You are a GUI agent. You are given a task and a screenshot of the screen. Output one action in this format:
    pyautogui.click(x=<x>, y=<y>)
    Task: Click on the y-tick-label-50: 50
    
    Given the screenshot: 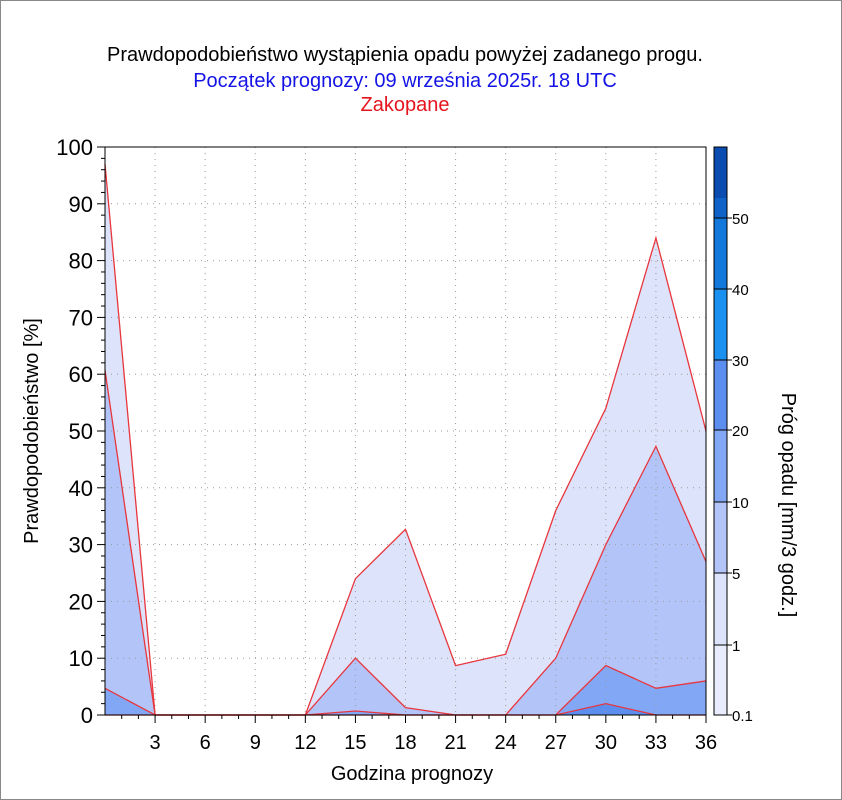 What is the action you would take?
    pyautogui.click(x=81, y=431)
    